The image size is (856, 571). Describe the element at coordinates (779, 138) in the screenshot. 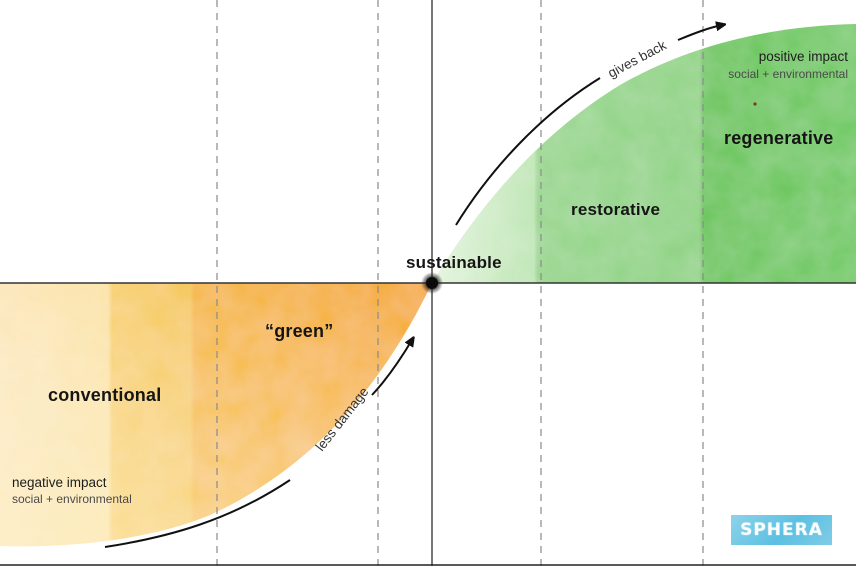

I see `stage-label-regenerative: regenerative` at that location.